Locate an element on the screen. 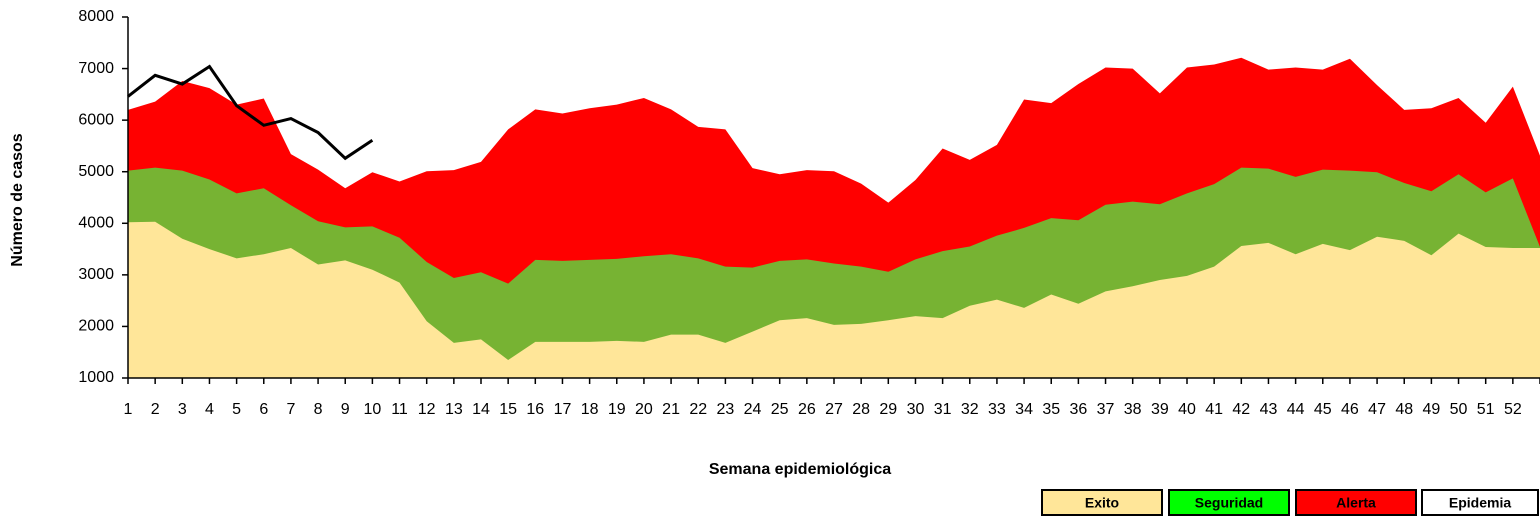  x-tick-label: 41 is located at coordinates (1214, 409).